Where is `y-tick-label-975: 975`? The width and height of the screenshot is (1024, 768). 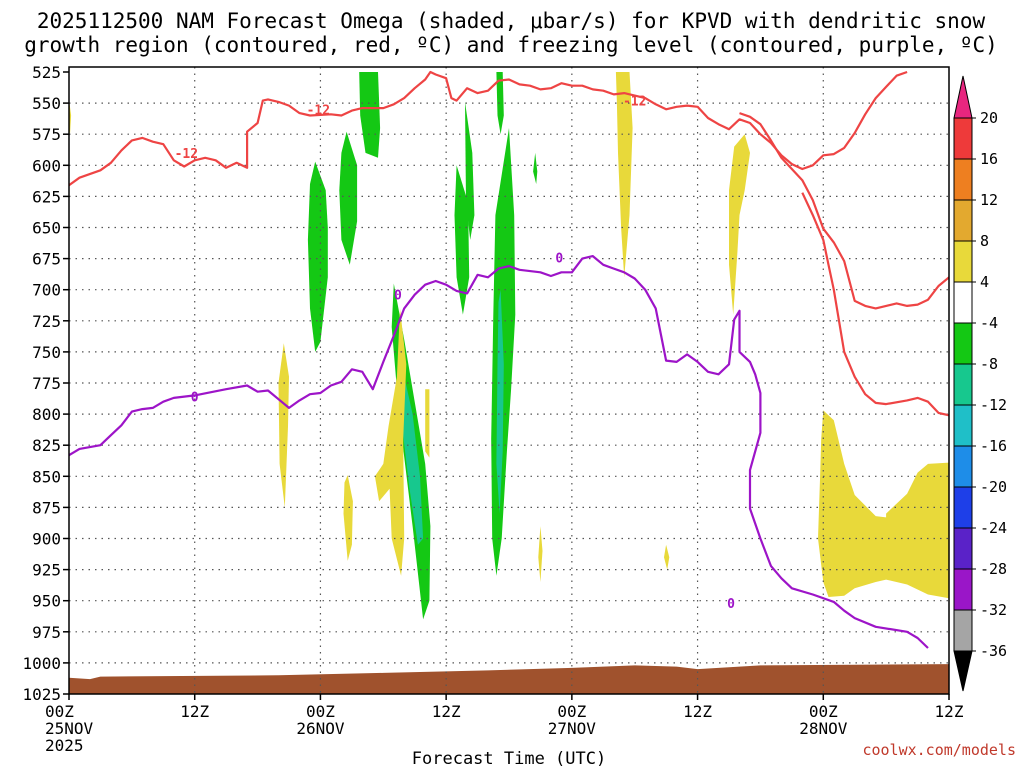
y-tick-label-975: 975 is located at coordinates (46, 632).